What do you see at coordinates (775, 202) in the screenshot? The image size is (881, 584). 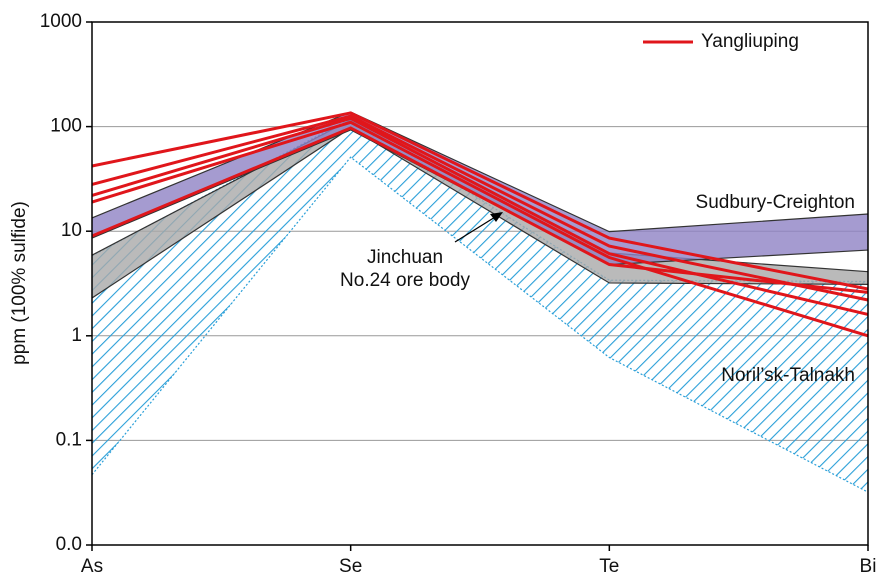 I see `range-label: Sudbury-Creighton` at bounding box center [775, 202].